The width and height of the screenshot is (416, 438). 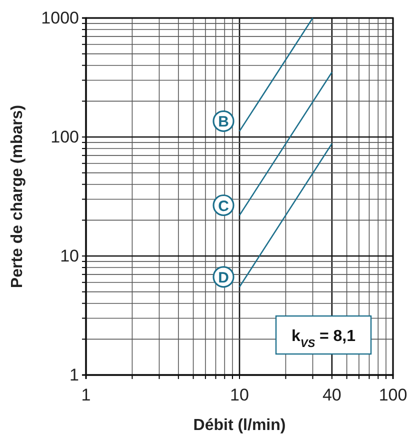 I want to click on x-tick-label: 10, so click(x=239, y=395).